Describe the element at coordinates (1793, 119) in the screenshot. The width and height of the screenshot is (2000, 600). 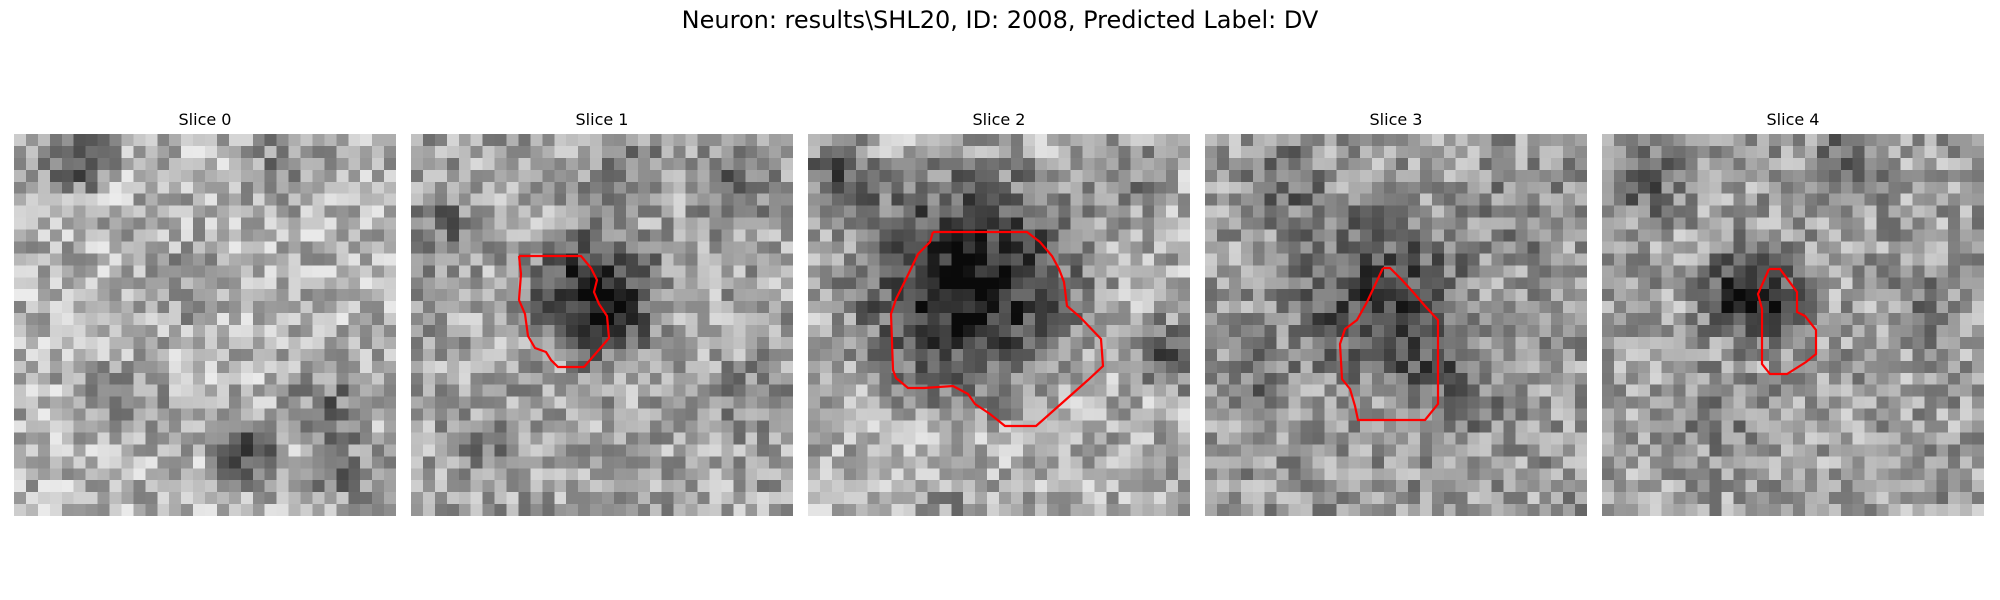
I see `slice-title: Slice 4` at that location.